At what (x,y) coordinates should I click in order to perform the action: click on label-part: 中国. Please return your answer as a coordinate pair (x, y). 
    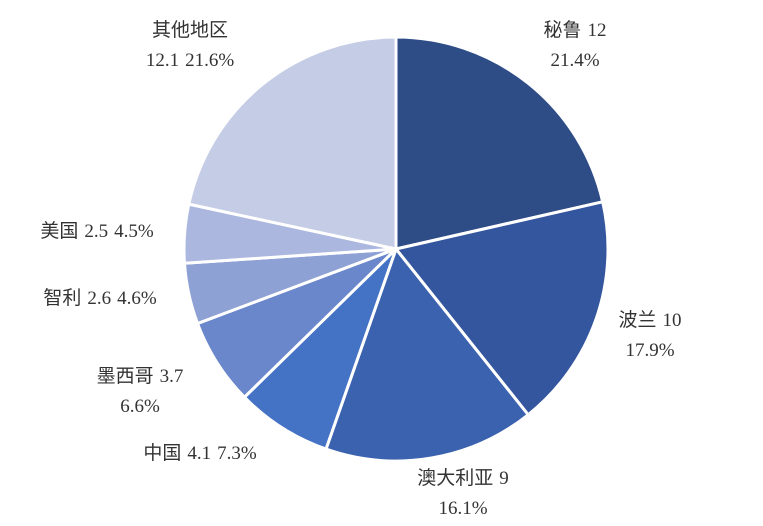
    Looking at the image, I should click on (162, 453).